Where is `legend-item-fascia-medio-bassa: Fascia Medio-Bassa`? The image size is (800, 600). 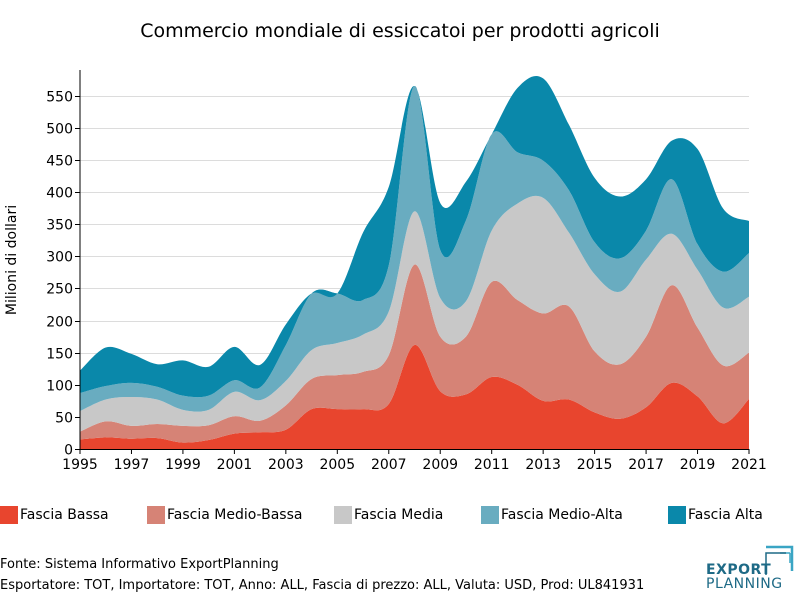 legend-item-fascia-medio-bassa: Fascia Medio-Bassa is located at coordinates (224, 515).